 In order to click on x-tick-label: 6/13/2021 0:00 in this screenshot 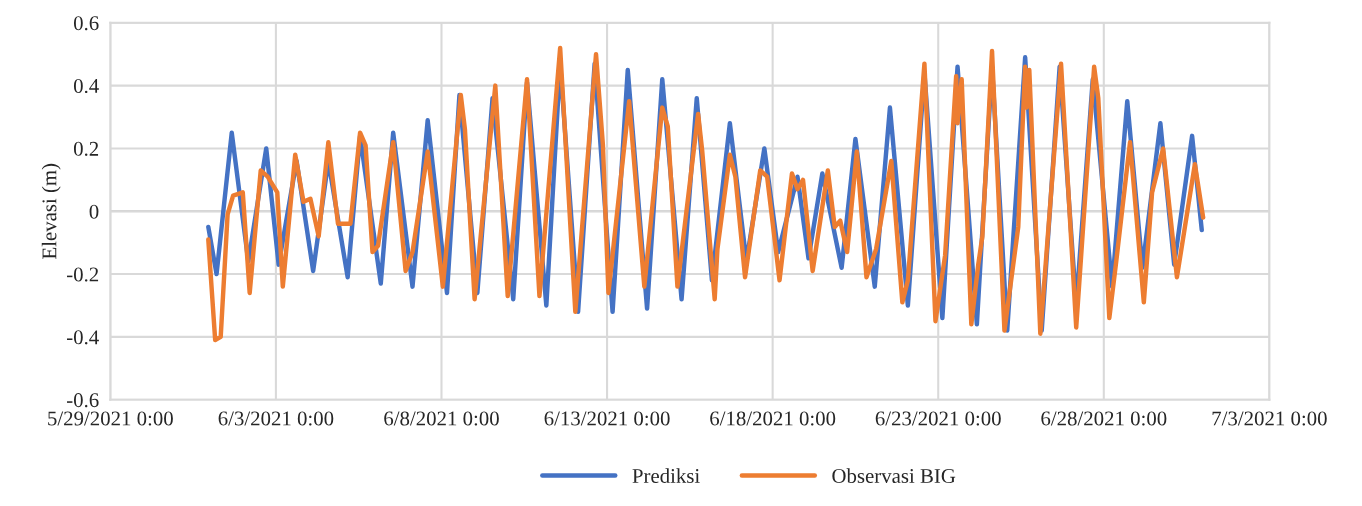, I will do `click(607, 418)`.